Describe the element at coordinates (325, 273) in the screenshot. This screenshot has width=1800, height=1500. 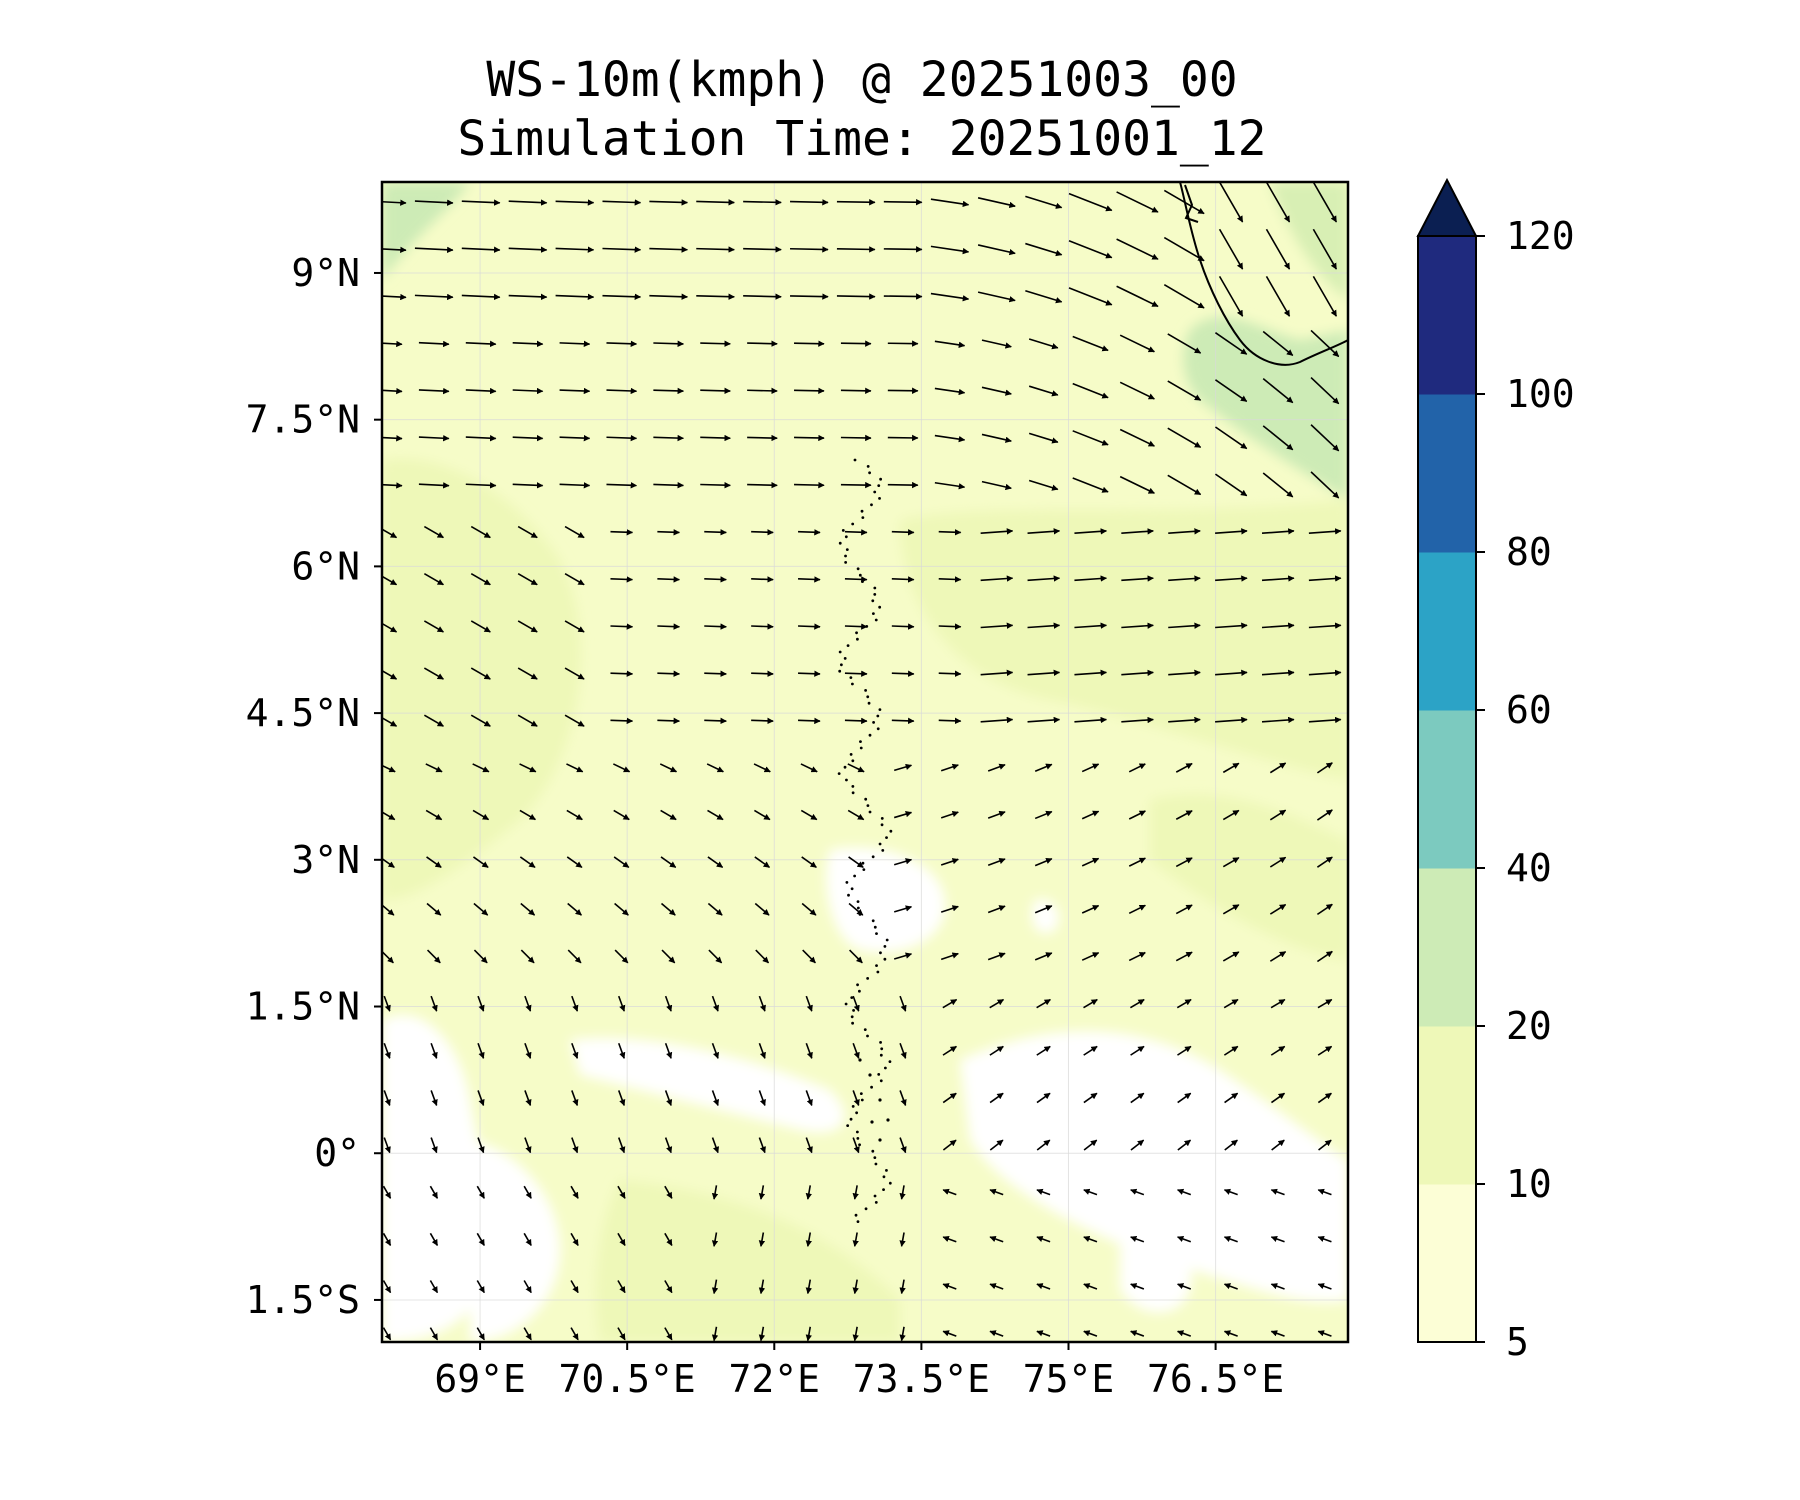
I see `lat-tick-label: 9°N` at that location.